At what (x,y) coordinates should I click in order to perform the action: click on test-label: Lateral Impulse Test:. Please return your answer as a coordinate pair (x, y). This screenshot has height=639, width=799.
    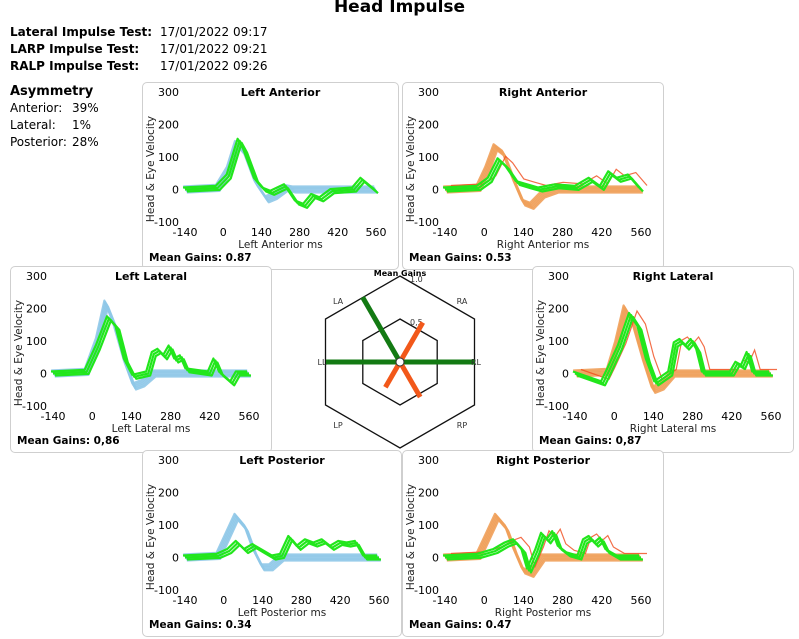
    Looking at the image, I should click on (81, 32).